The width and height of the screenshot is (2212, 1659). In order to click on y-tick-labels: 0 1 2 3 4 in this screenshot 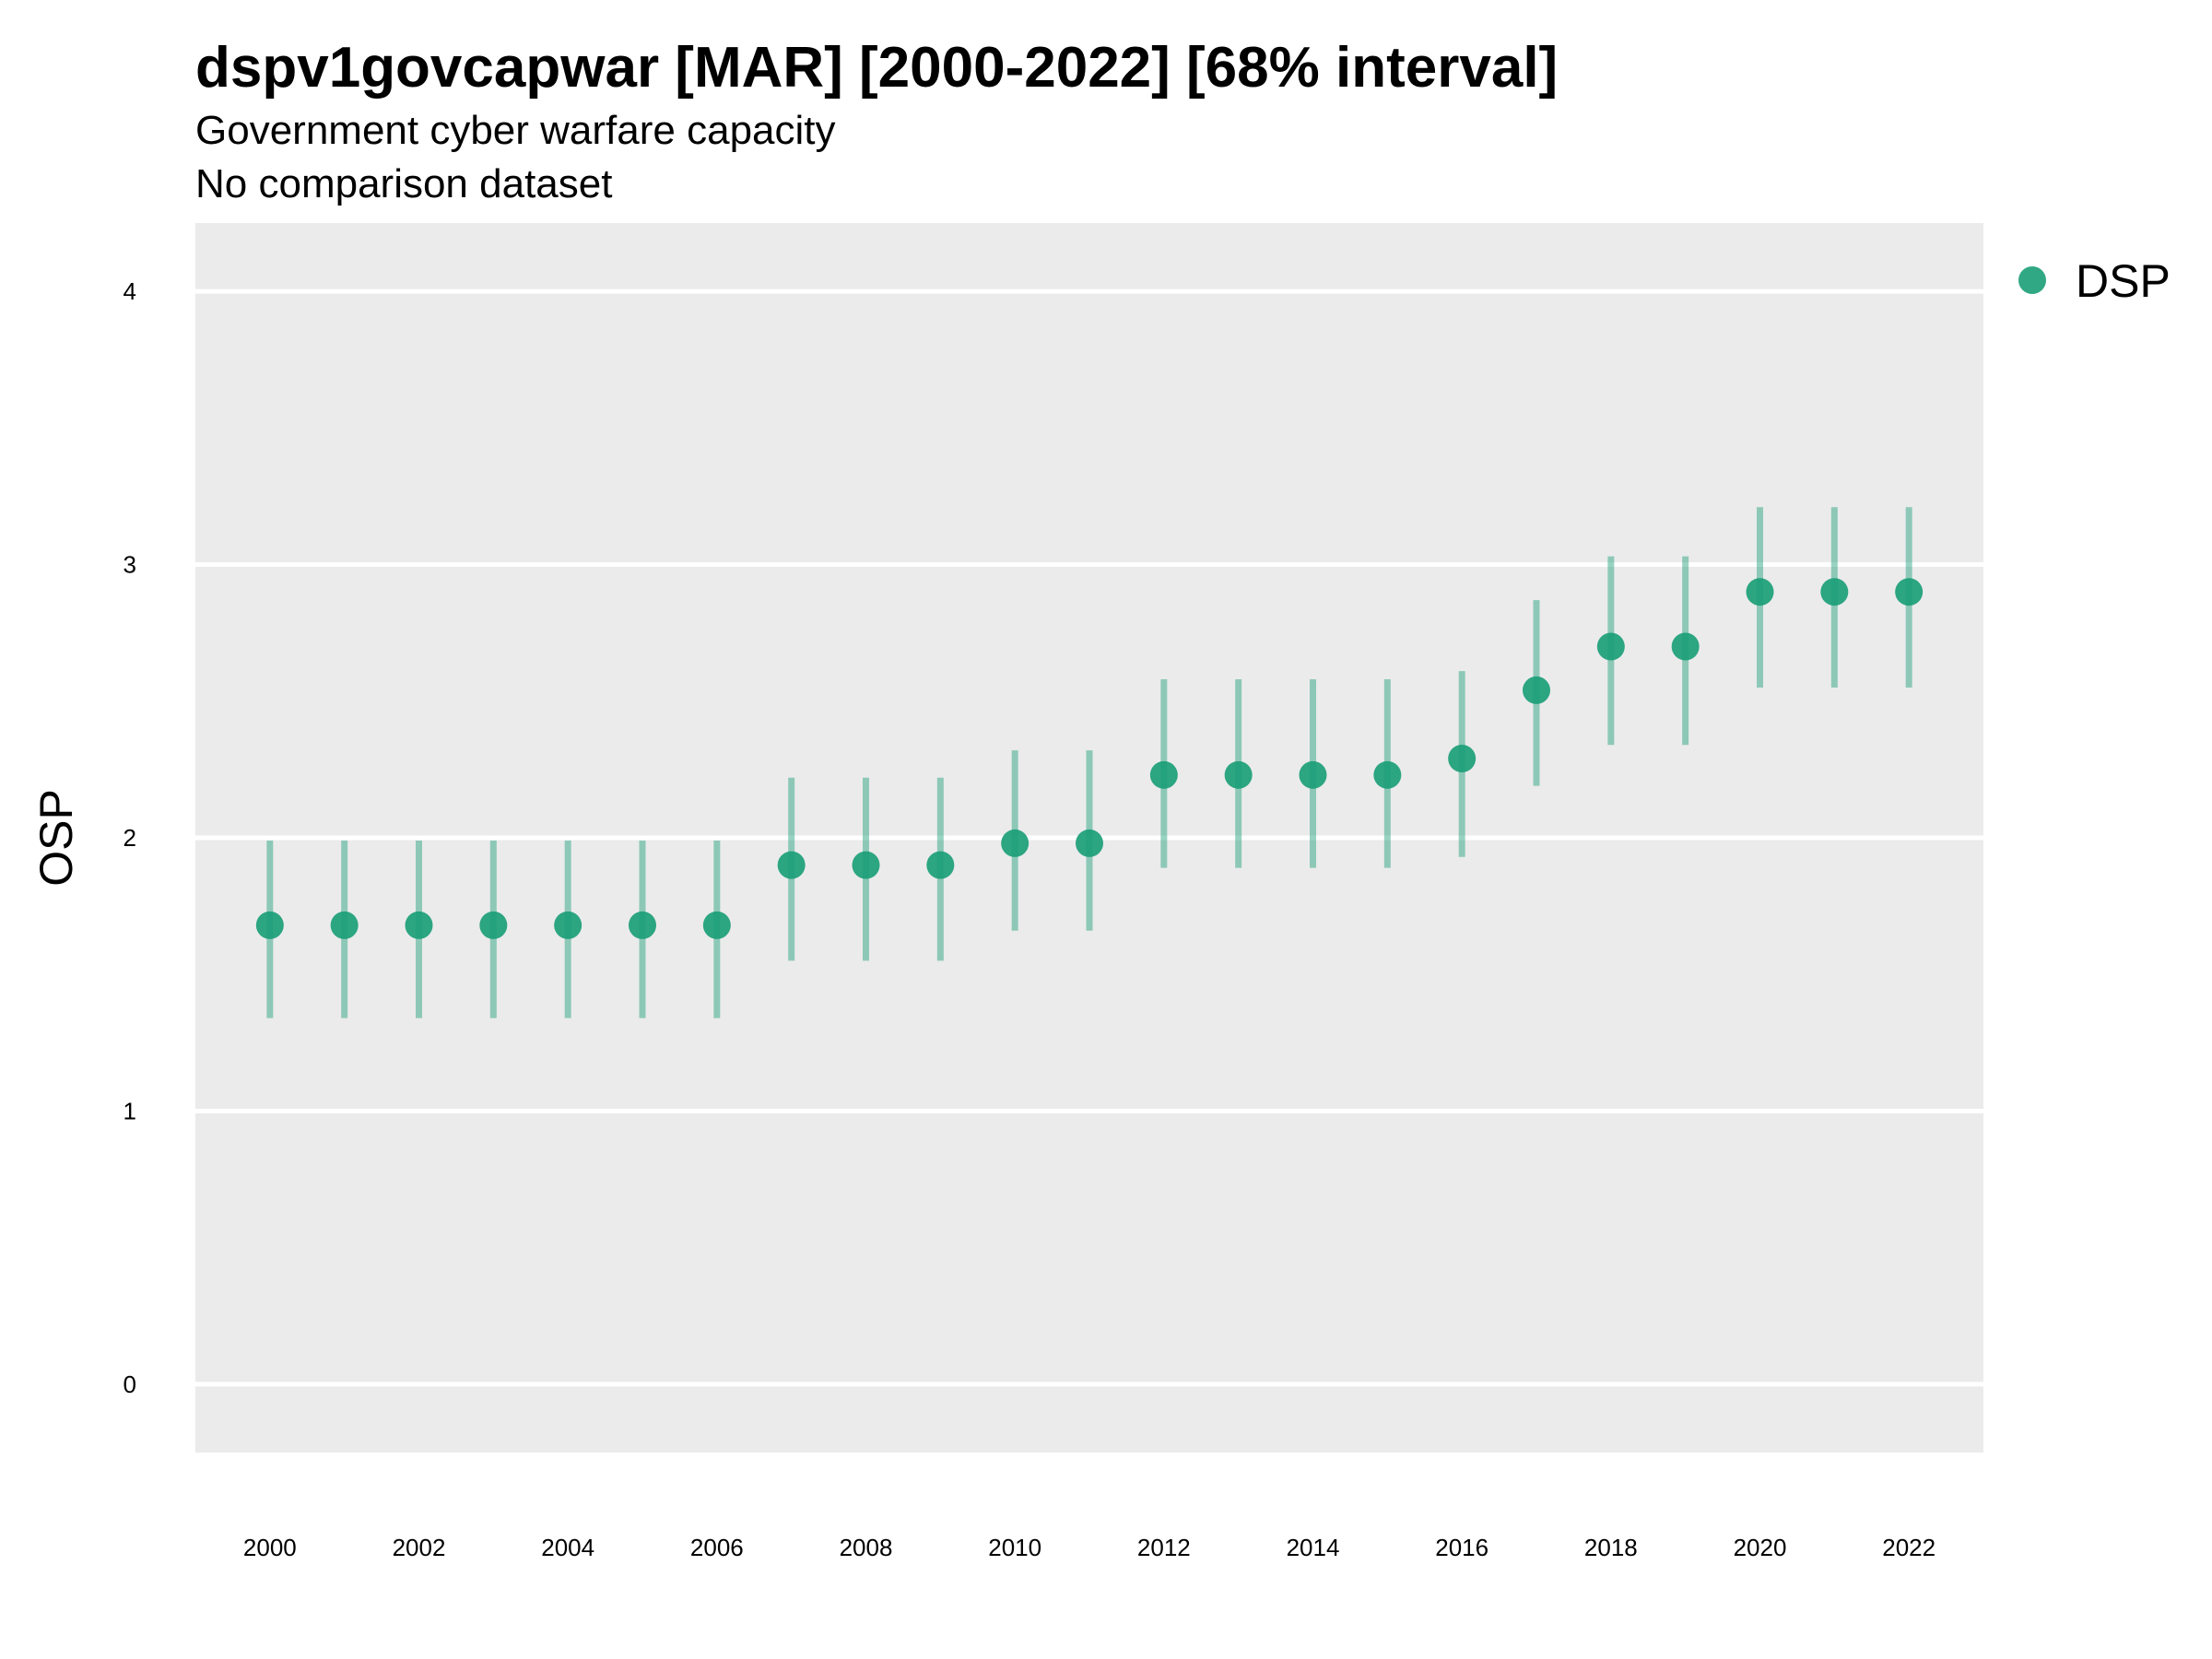, I will do `click(130, 837)`.